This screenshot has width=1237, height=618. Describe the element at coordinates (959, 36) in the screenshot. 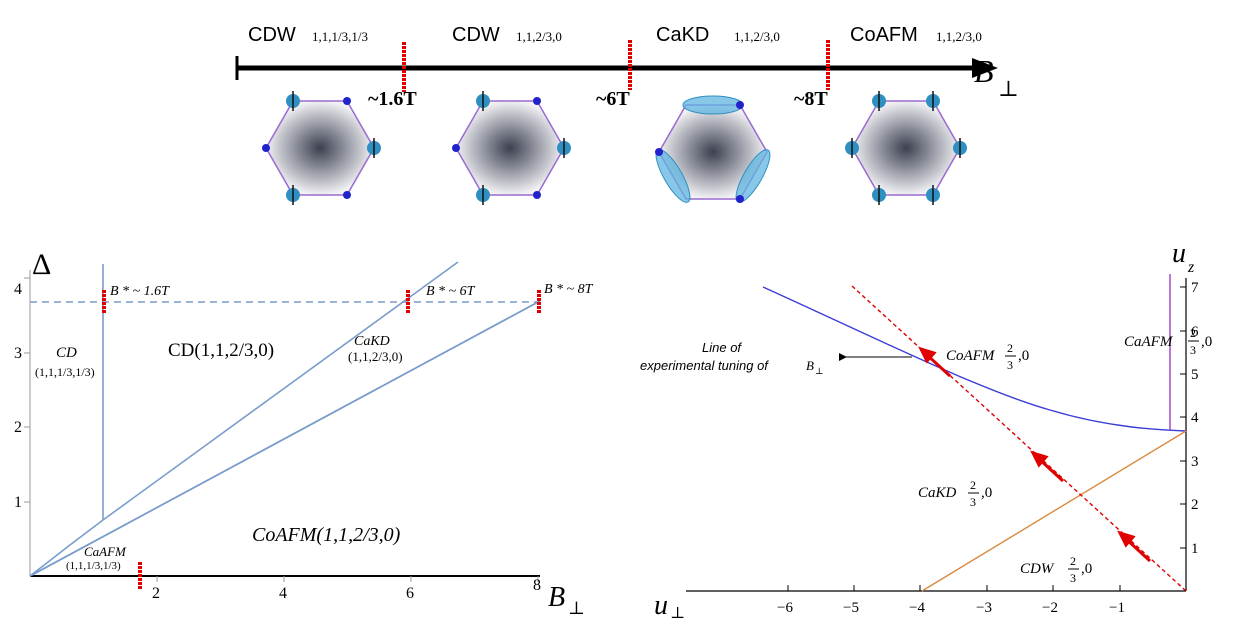

I see `phase-indices-4: 1,1,2/3,0` at that location.